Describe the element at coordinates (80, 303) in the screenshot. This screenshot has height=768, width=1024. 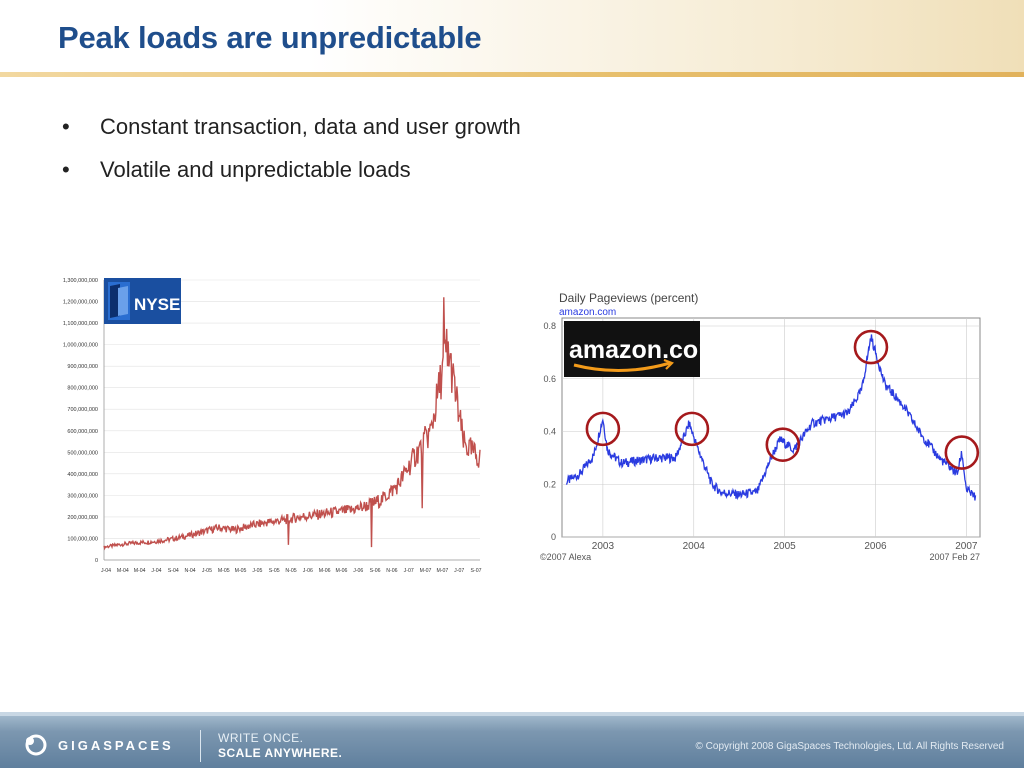
I see `nyse-y-tick-label: 1,200,000,000` at that location.